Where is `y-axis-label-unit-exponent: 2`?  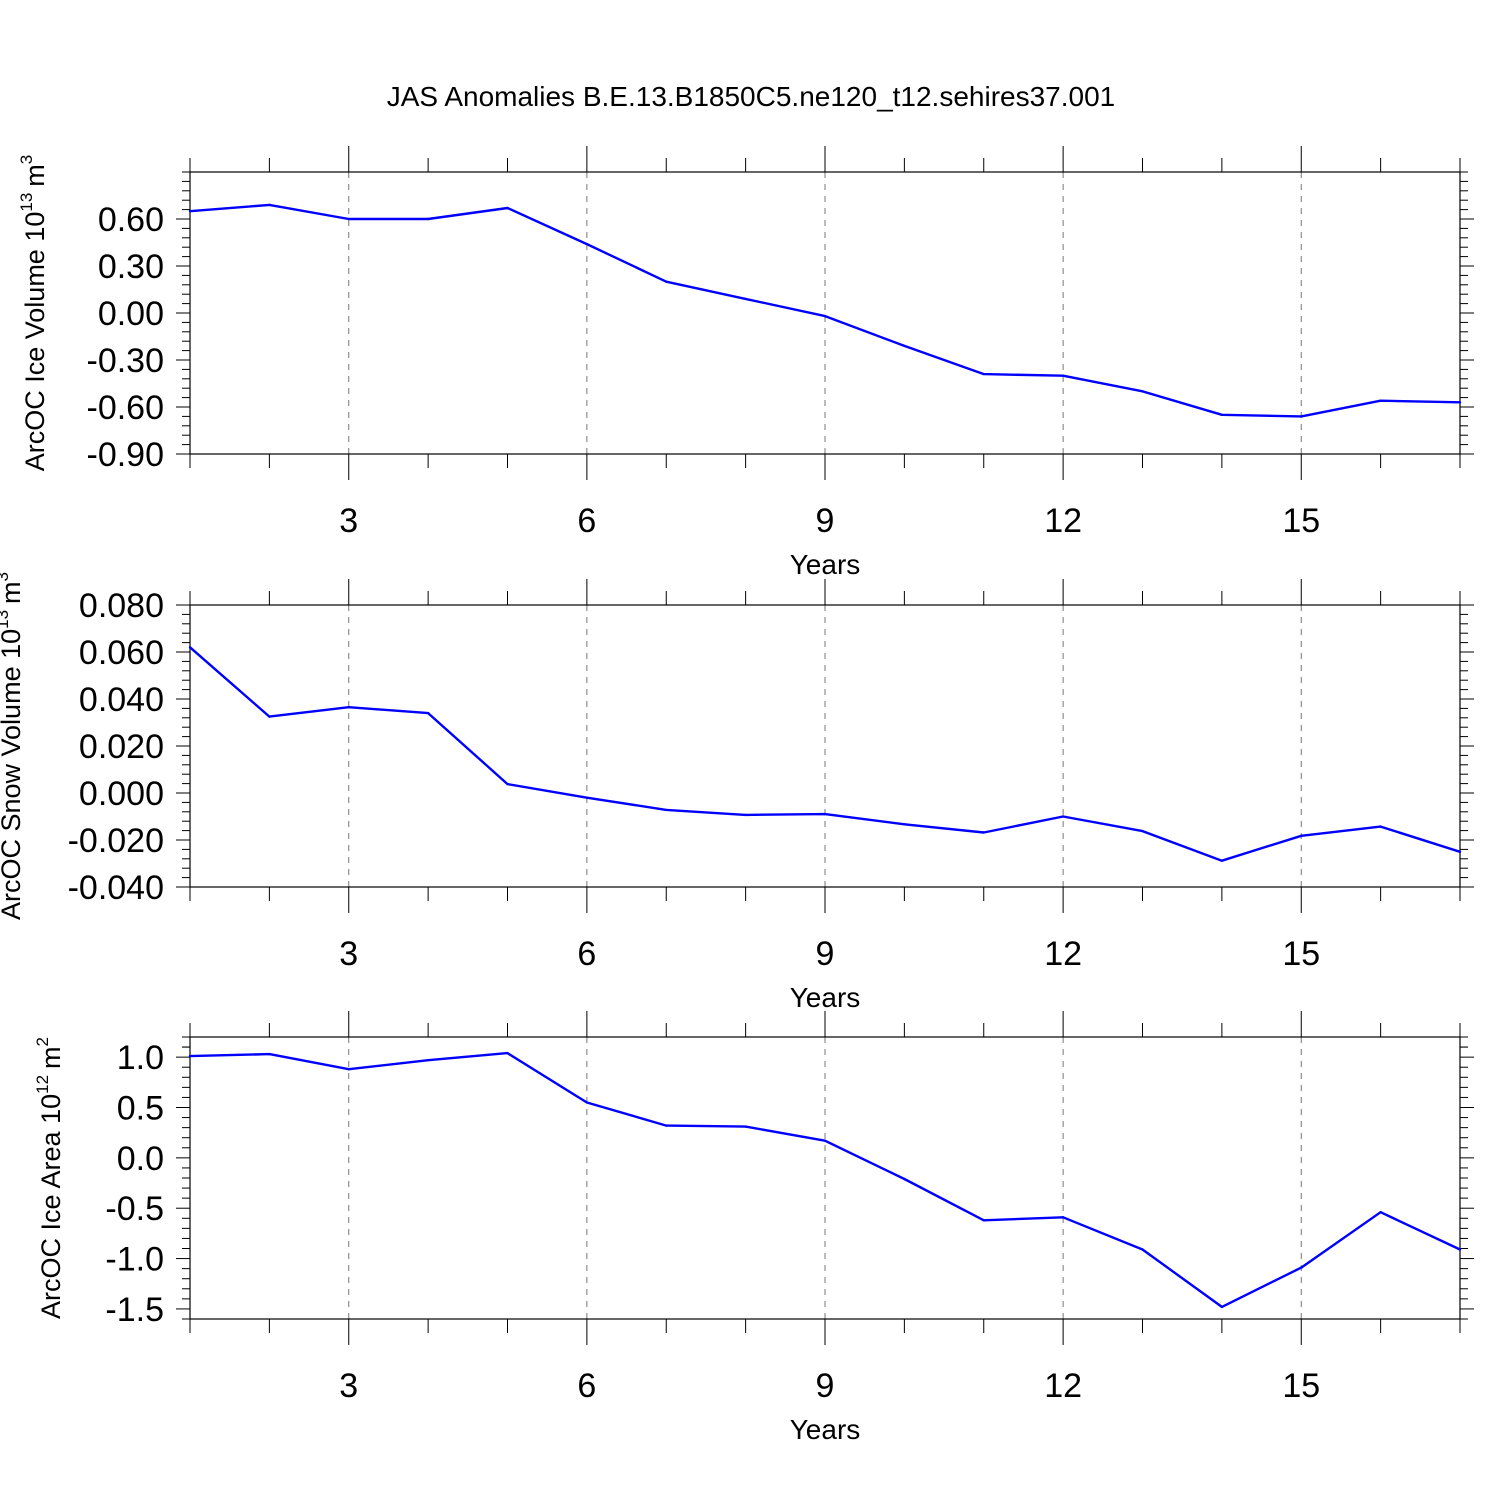
y-axis-label-unit-exponent: 2 is located at coordinates (42, 1041).